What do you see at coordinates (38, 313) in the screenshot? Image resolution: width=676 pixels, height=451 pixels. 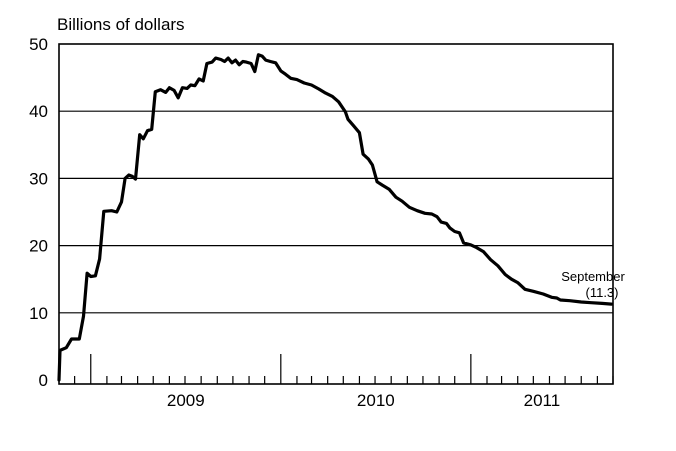 I see `y-tick-label: 10` at bounding box center [38, 313].